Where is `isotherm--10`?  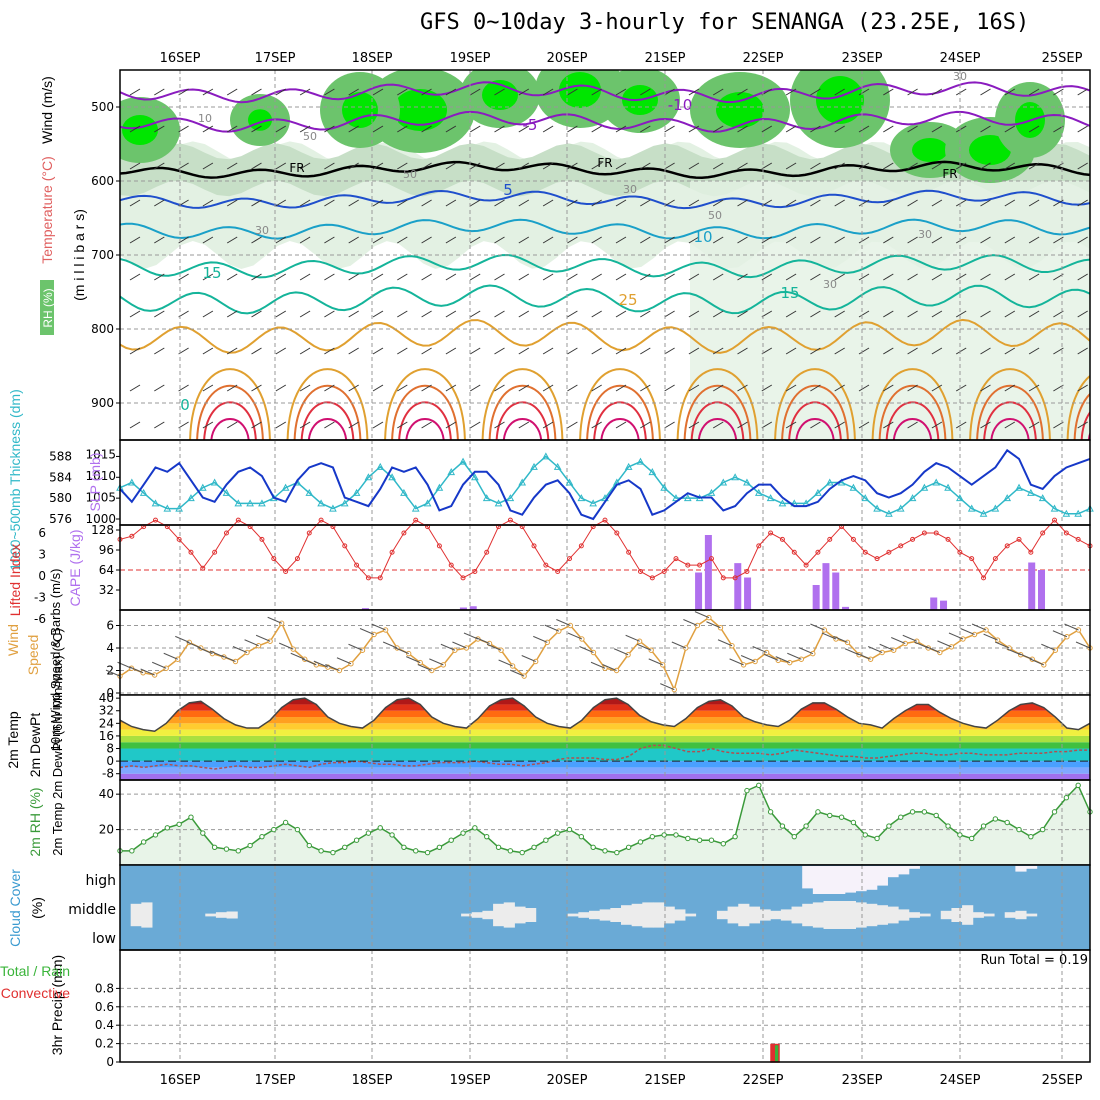
isotherm--10 is located at coordinates (605, 92).